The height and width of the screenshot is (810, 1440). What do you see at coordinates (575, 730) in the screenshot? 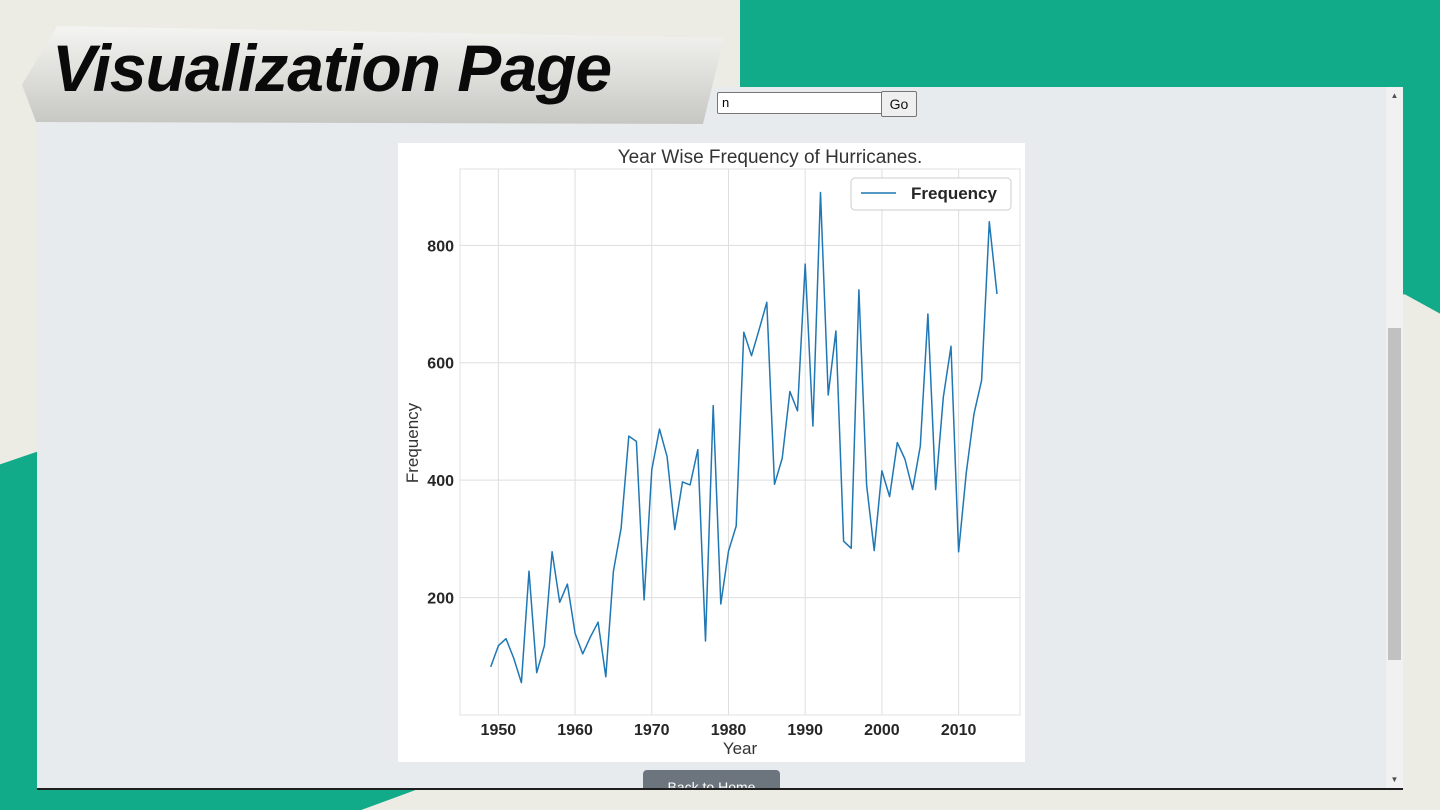
I see `x-tick-label: 1960` at bounding box center [575, 730].